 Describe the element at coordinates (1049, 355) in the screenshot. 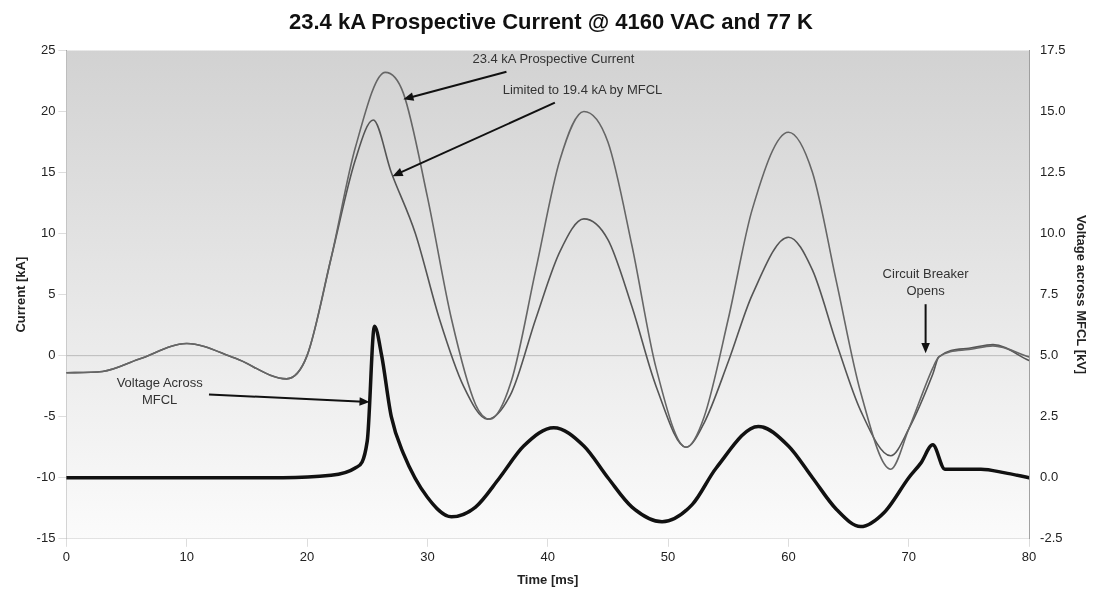

I see `y2-tick-label: 5.0` at that location.